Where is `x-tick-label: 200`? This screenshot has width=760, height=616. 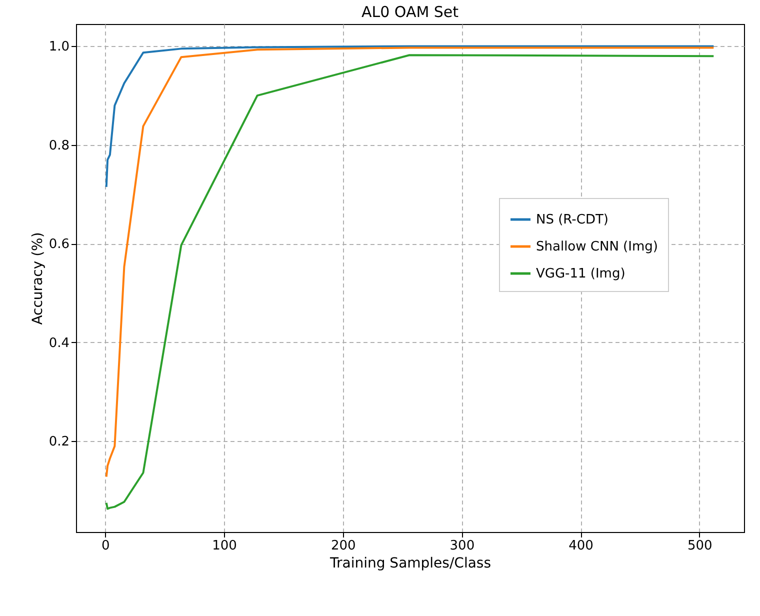
x-tick-label: 200 is located at coordinates (343, 546).